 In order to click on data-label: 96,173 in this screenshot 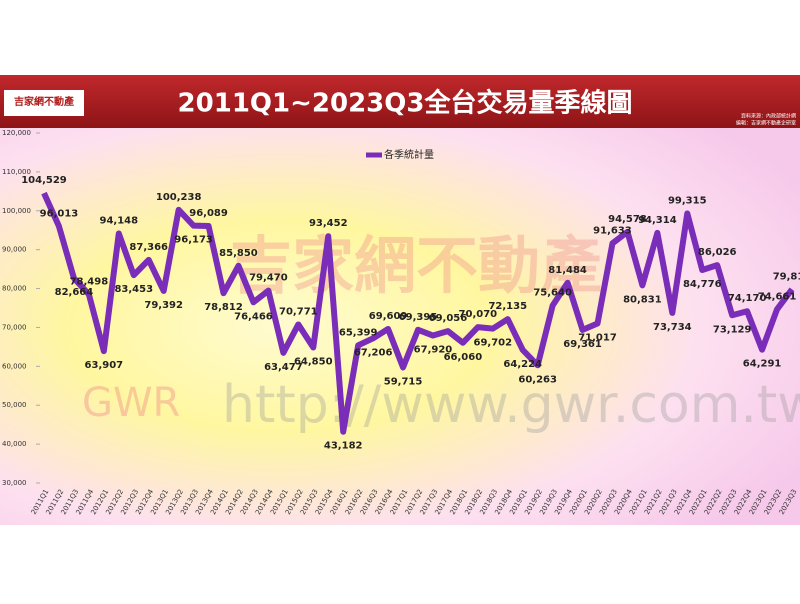, I will do `click(193, 240)`.